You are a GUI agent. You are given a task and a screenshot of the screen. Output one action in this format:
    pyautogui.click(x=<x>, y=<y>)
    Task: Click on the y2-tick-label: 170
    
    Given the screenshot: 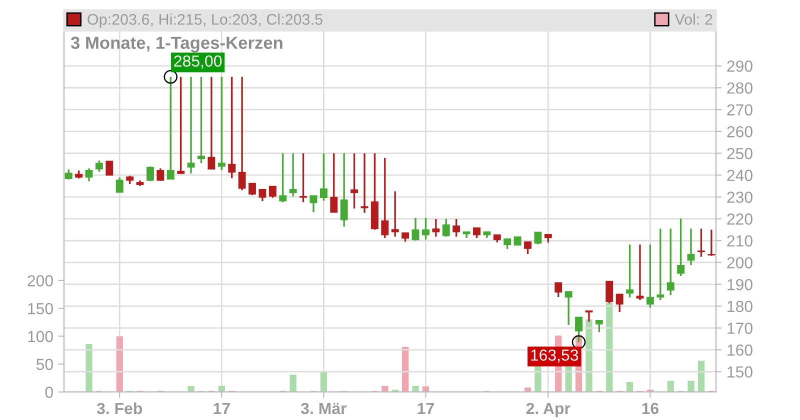 What is the action you would take?
    pyautogui.click(x=740, y=328)
    